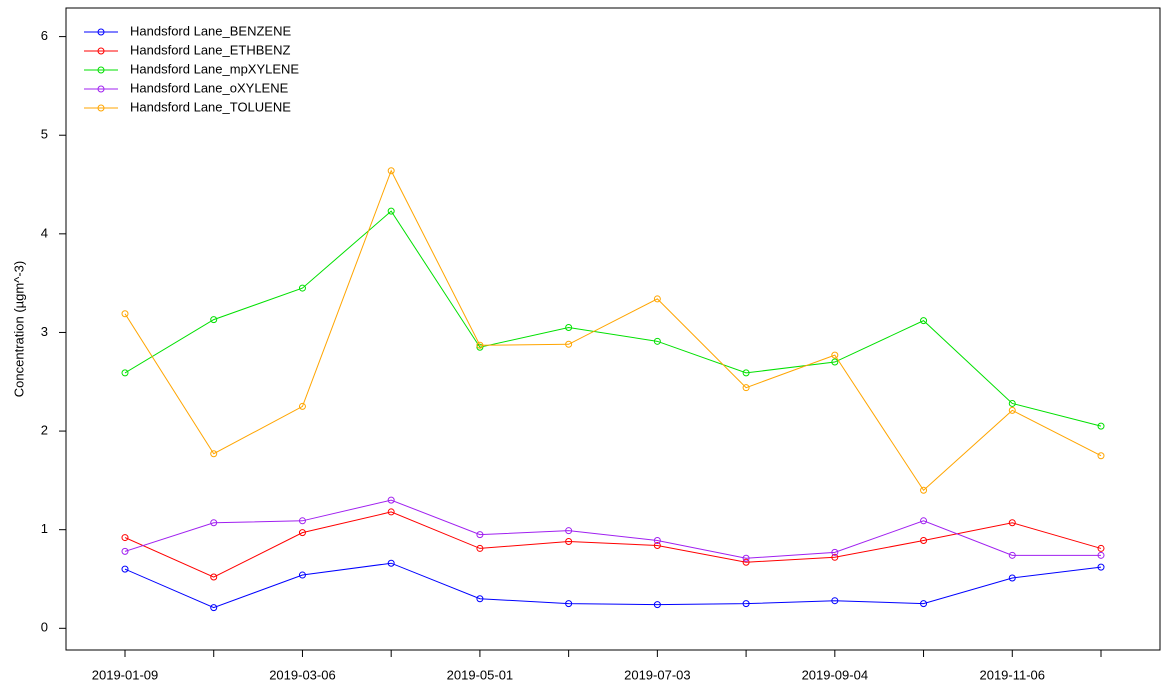 The width and height of the screenshot is (1169, 691). Describe the element at coordinates (44, 430) in the screenshot. I see `y-tick-label: 2` at that location.